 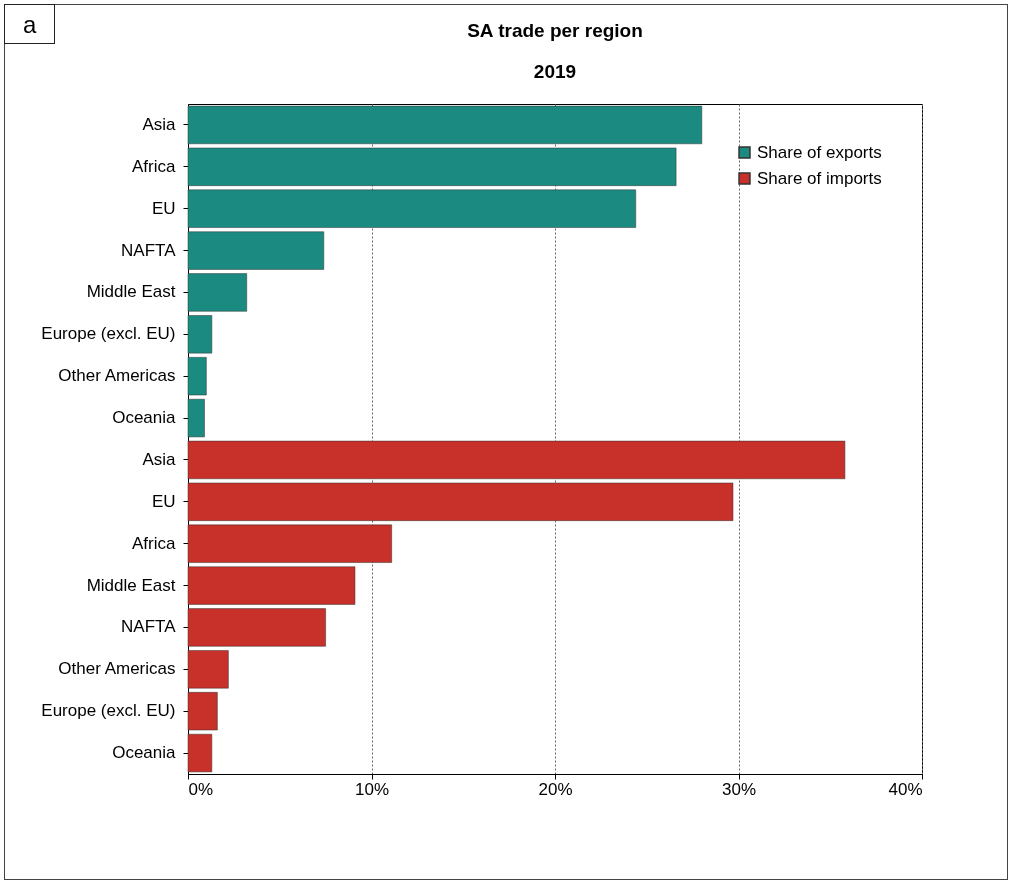 What do you see at coordinates (30, 24) in the screenshot?
I see `text: a` at bounding box center [30, 24].